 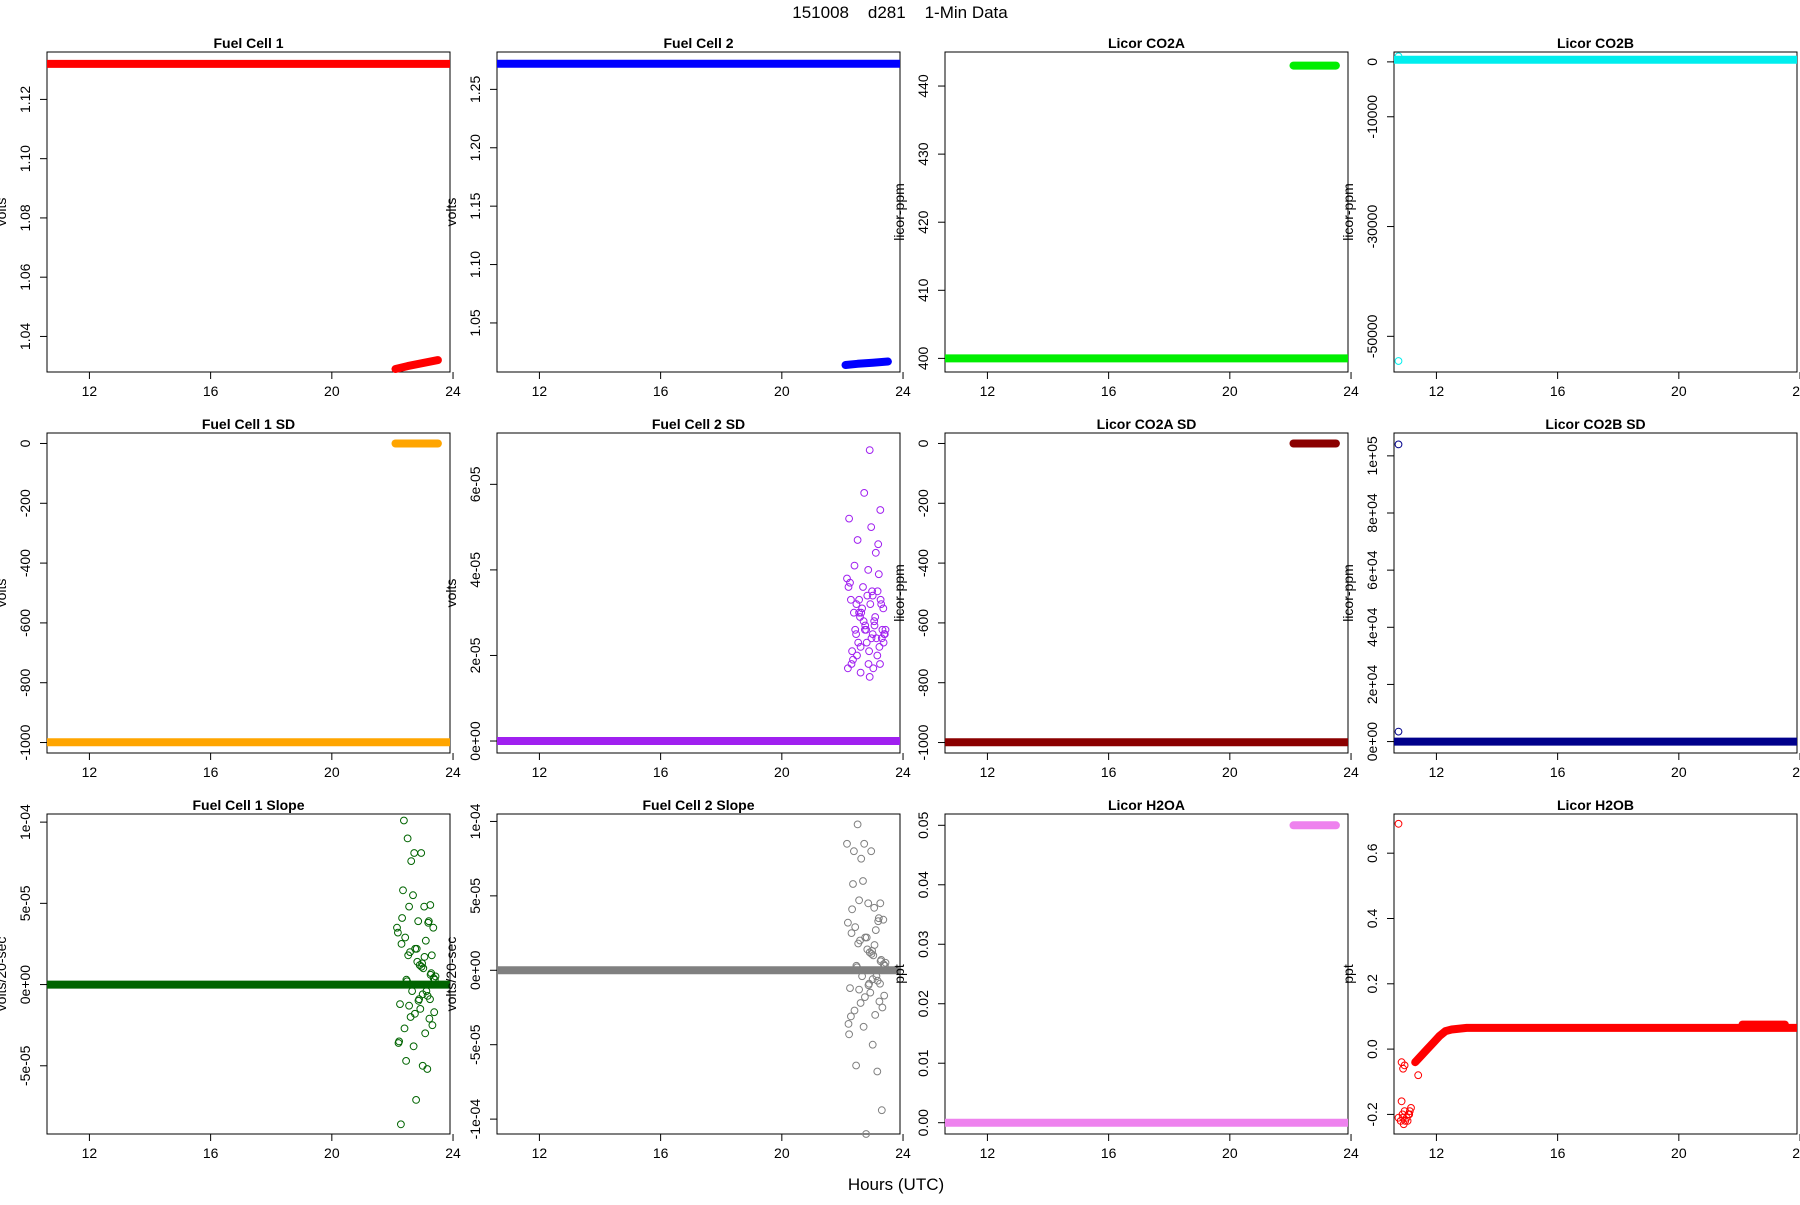 What do you see at coordinates (923, 503) in the screenshot?
I see `y-tick-label: -200` at bounding box center [923, 503].